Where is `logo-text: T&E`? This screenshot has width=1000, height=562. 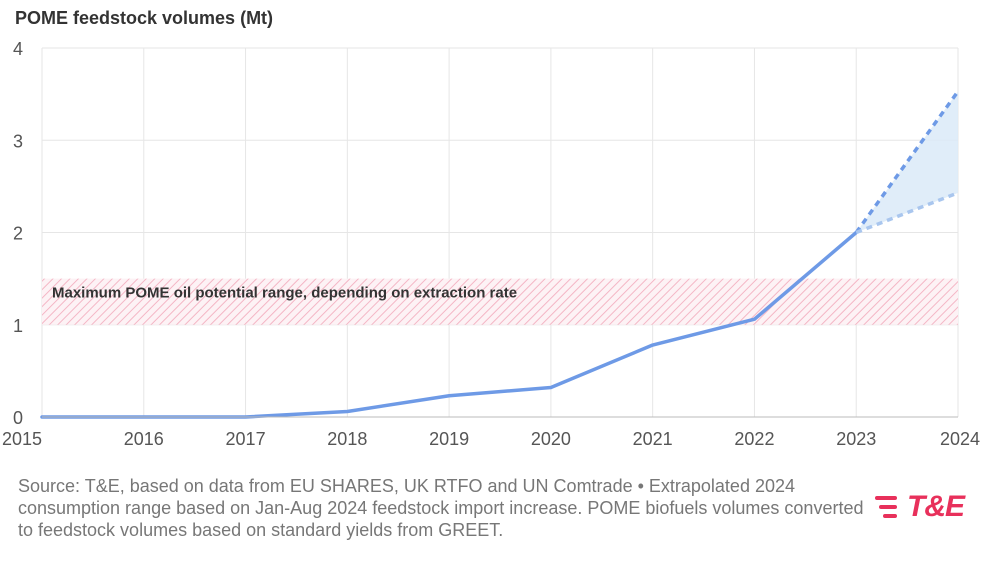
logo-text: T&E is located at coordinates (936, 506).